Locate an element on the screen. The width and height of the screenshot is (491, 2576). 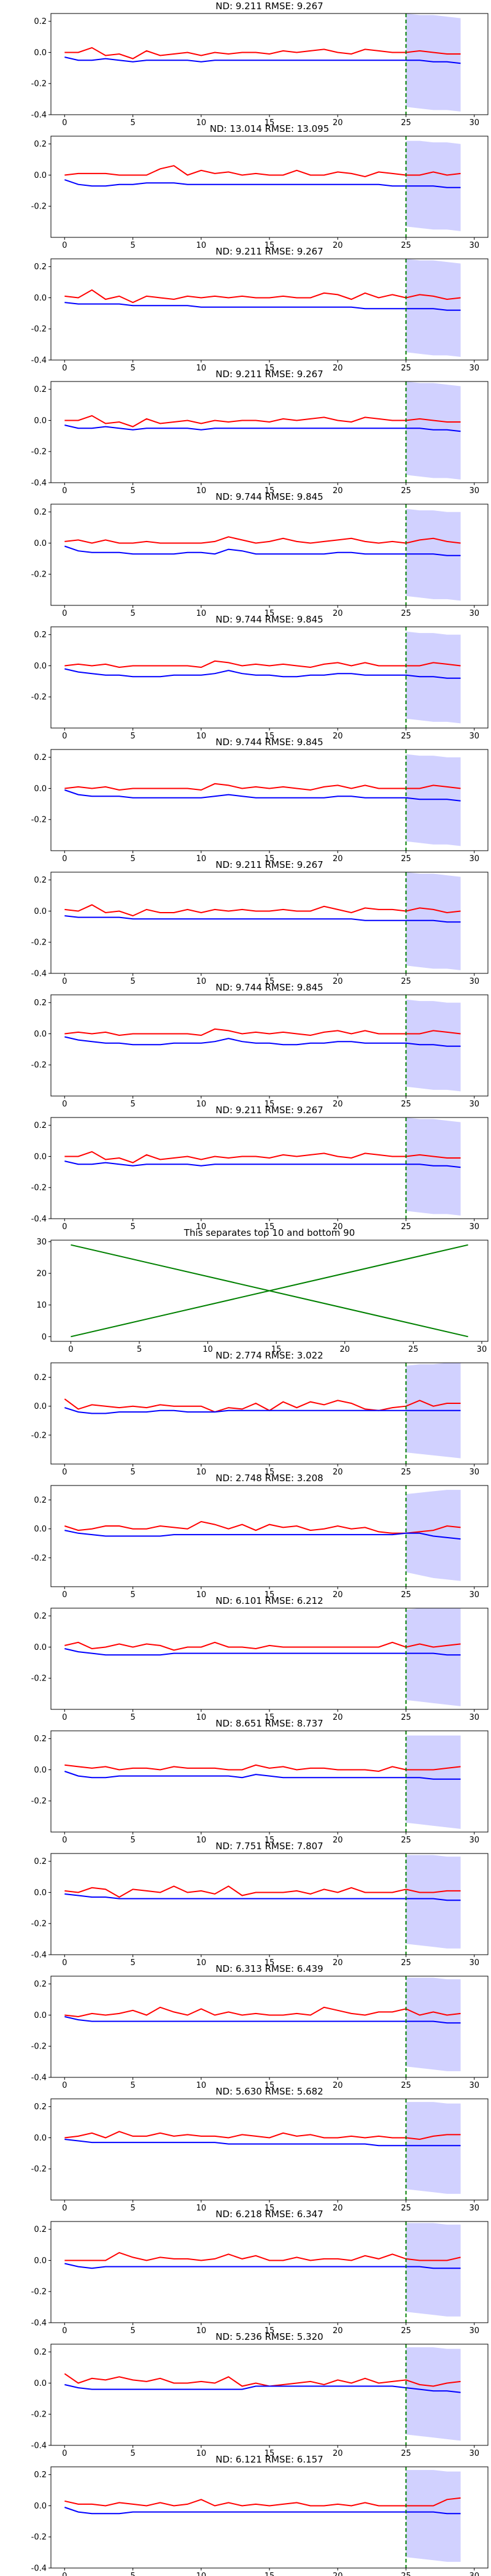
chart-title: ND: 5.236 RMSE: 5.320 is located at coordinates (269, 2336).